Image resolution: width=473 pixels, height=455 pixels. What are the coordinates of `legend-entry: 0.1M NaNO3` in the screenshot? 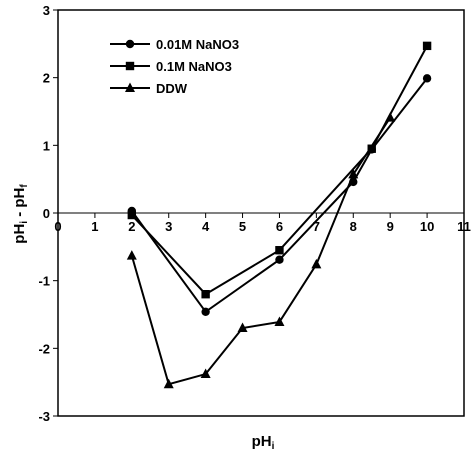 It's located at (171, 66).